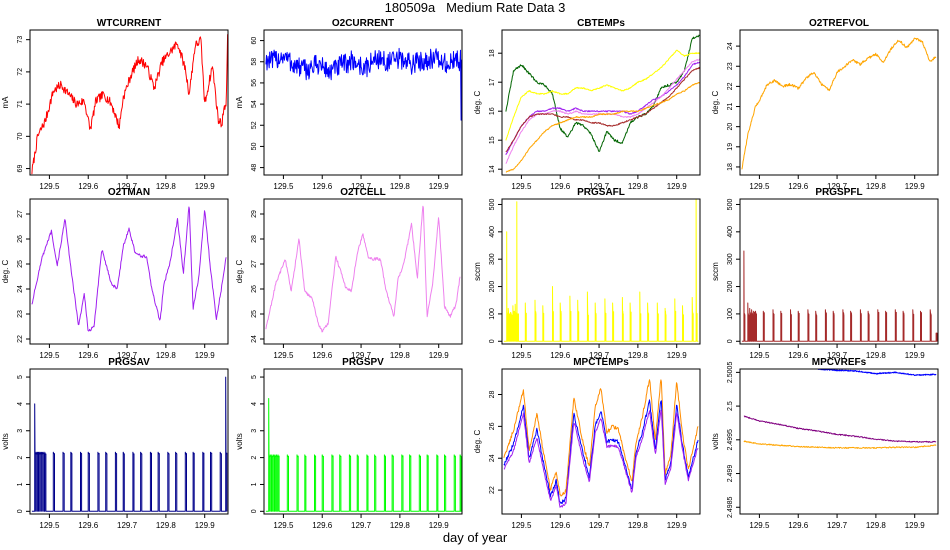 The image size is (950, 550). I want to click on y-tick-label: 54, so click(254, 104).